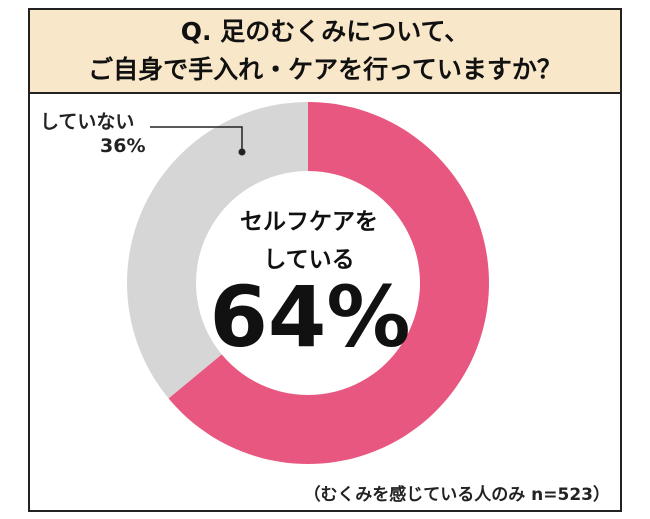  I want to click on center-category: セルフケアをしている, so click(309, 241).